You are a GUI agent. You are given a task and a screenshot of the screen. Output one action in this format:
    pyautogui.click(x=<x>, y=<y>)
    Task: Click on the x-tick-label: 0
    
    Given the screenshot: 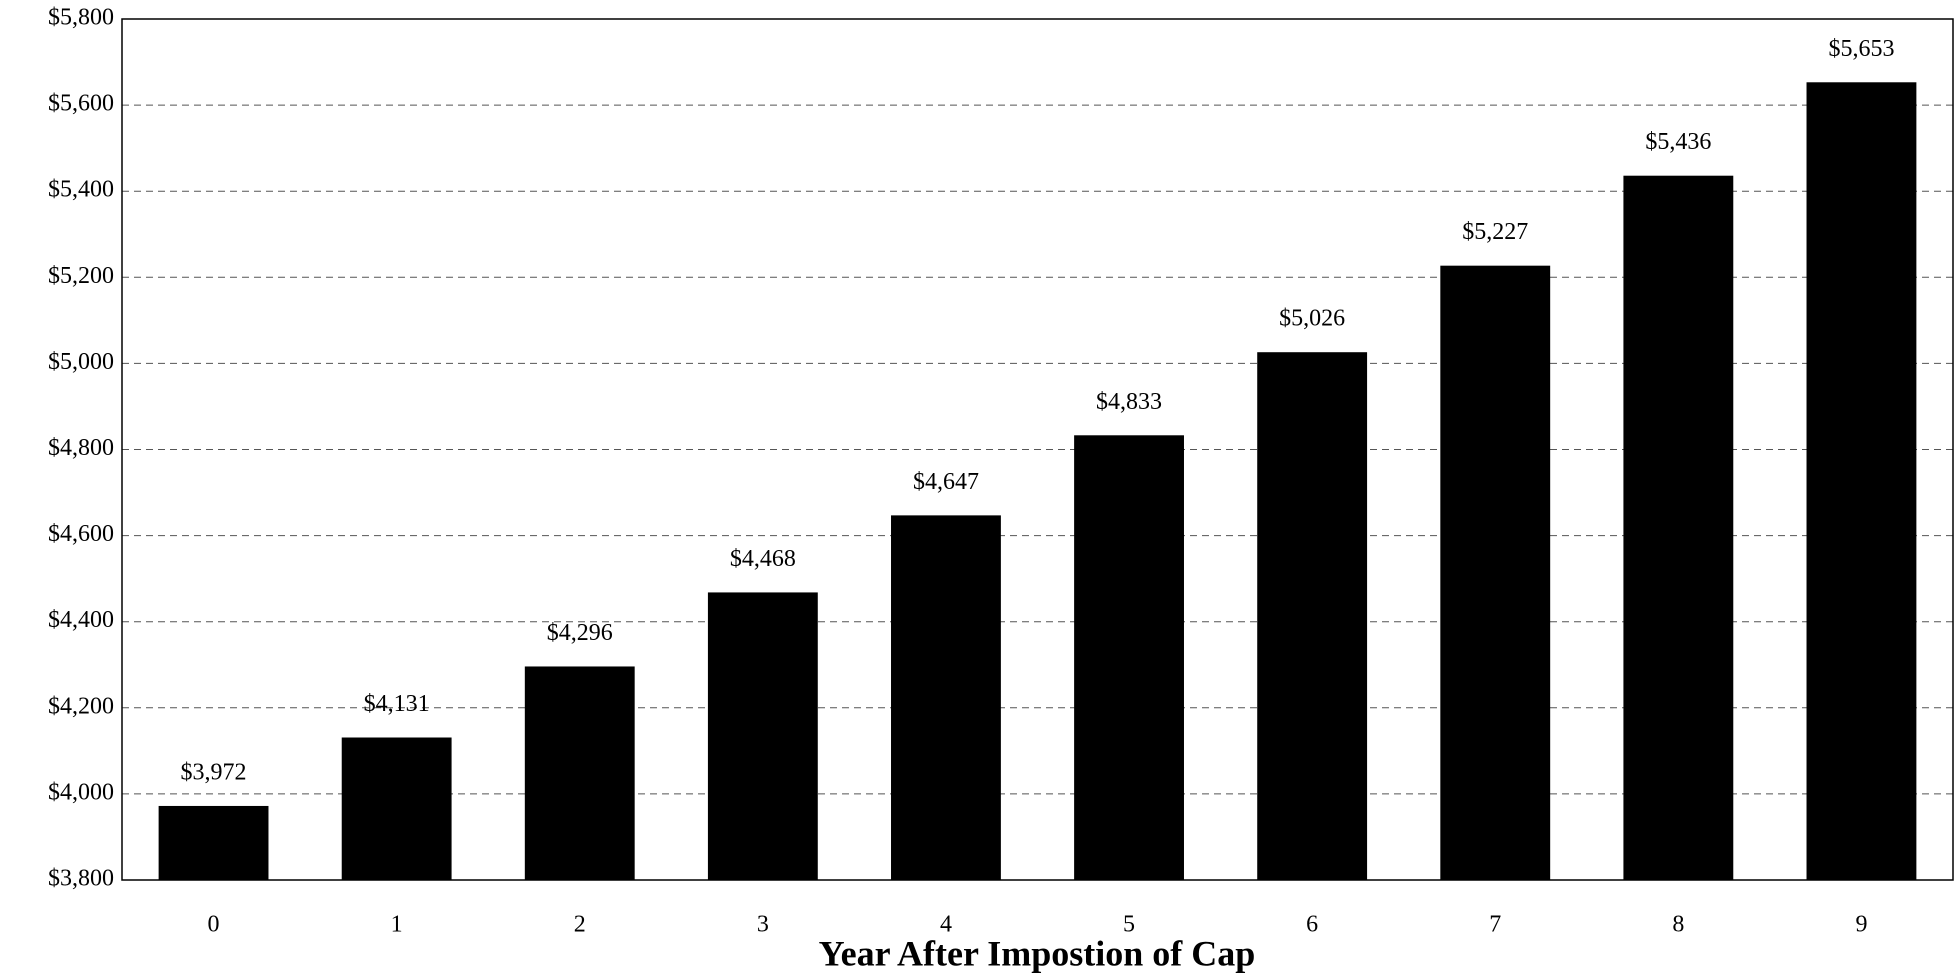 What is the action you would take?
    pyautogui.click(x=214, y=925)
    